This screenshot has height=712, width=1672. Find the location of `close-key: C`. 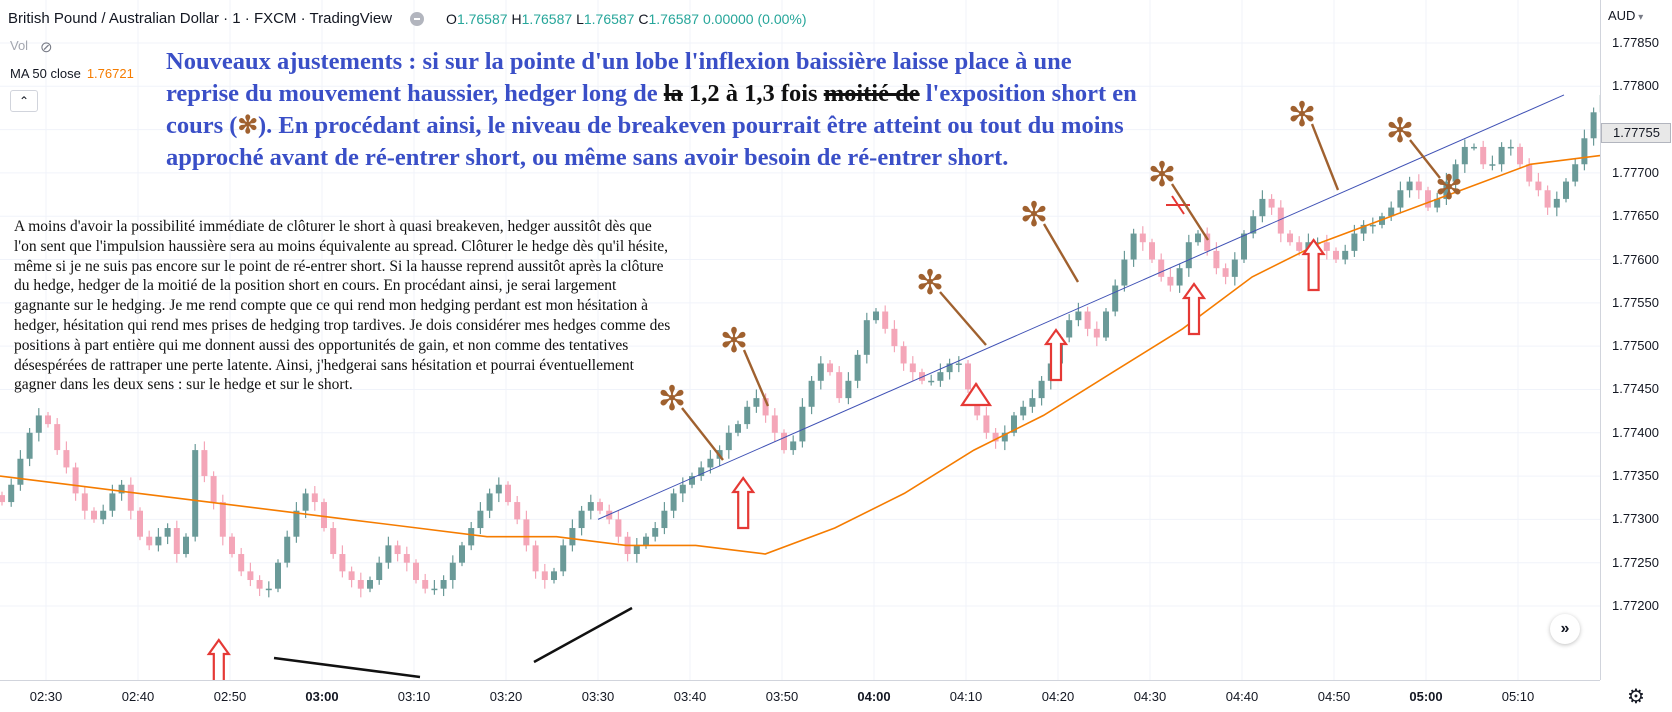

close-key: C is located at coordinates (643, 19).